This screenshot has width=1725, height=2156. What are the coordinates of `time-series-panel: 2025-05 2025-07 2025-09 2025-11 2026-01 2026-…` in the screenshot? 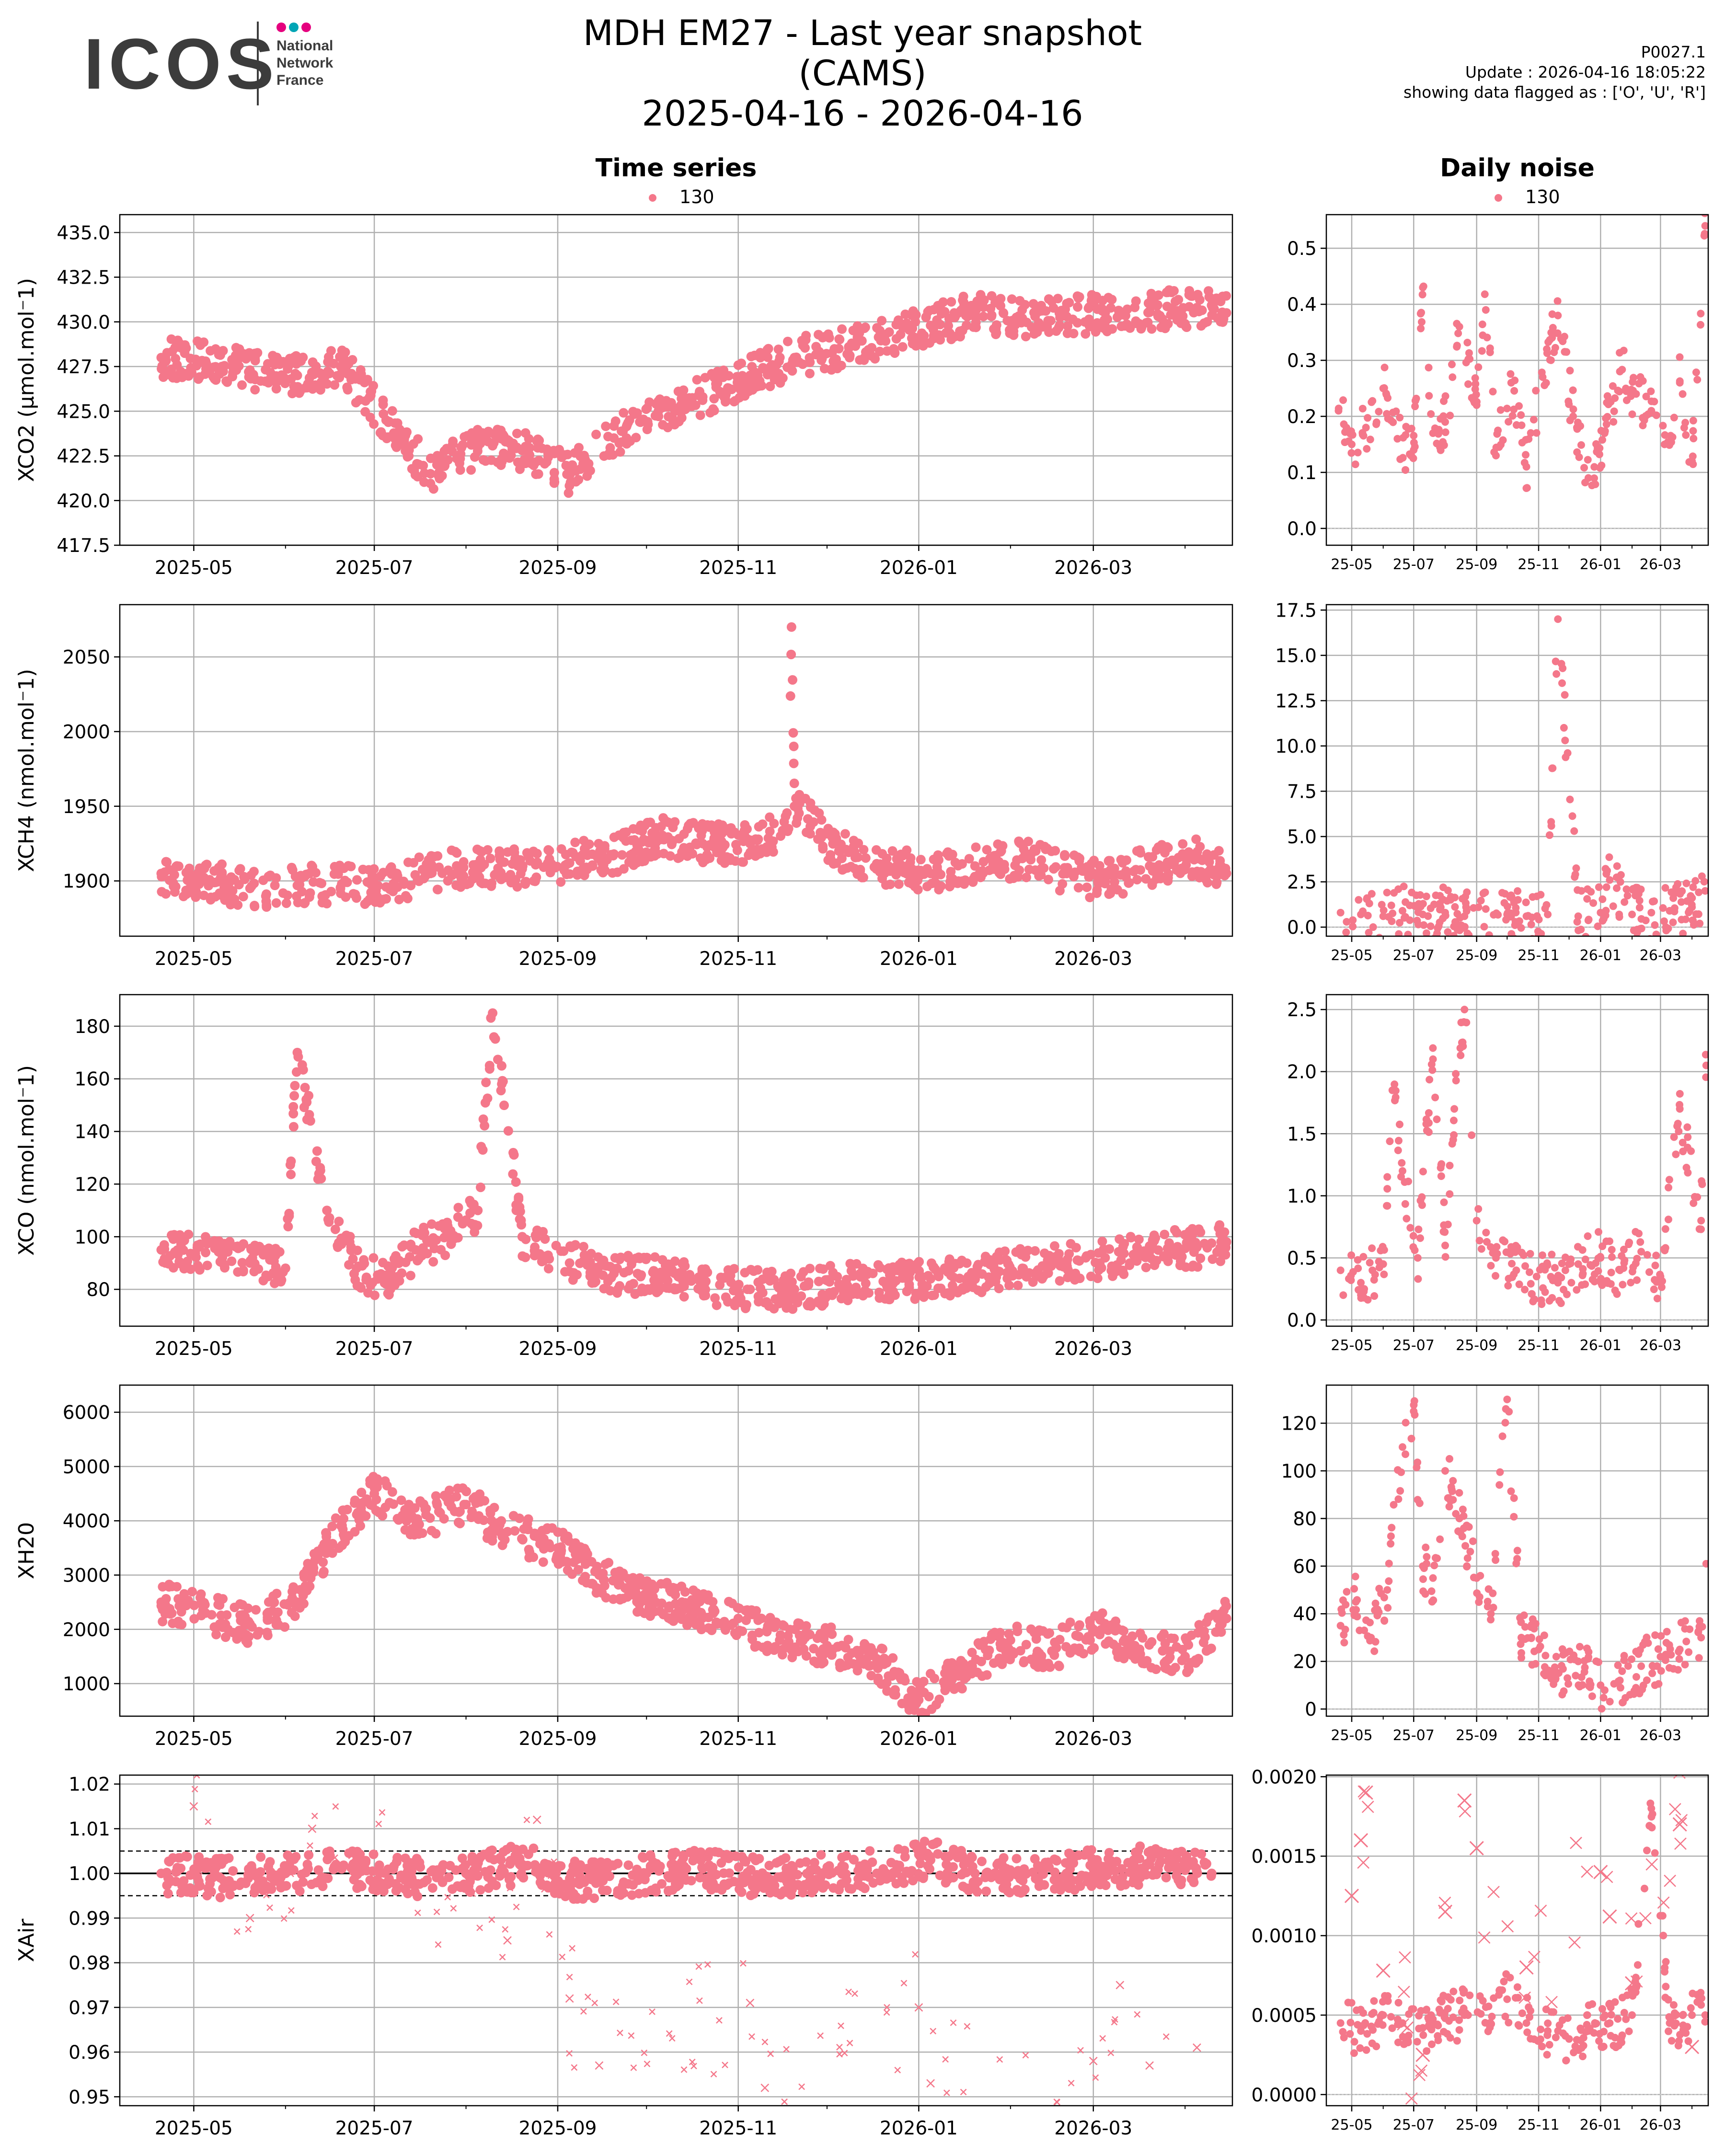 It's located at (623, 1567).